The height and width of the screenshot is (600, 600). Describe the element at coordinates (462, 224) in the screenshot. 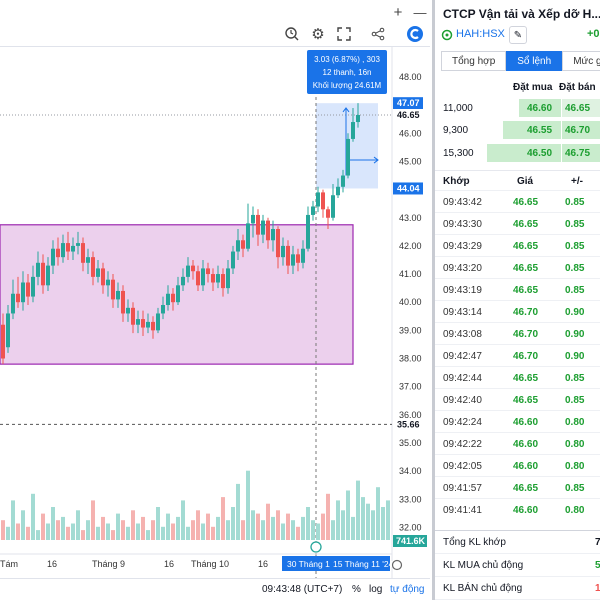

I see `trade-time: 09:43:30` at that location.